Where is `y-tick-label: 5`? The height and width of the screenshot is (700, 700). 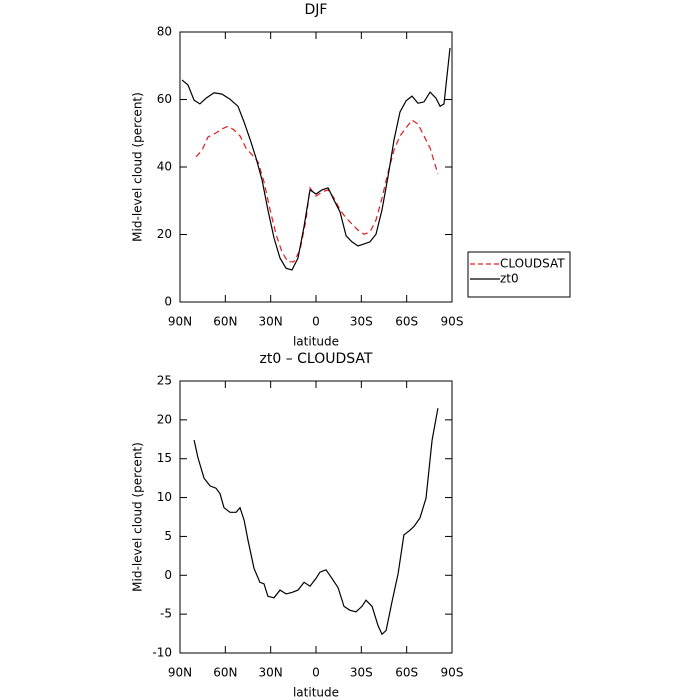 y-tick-label: 5 is located at coordinates (168, 536).